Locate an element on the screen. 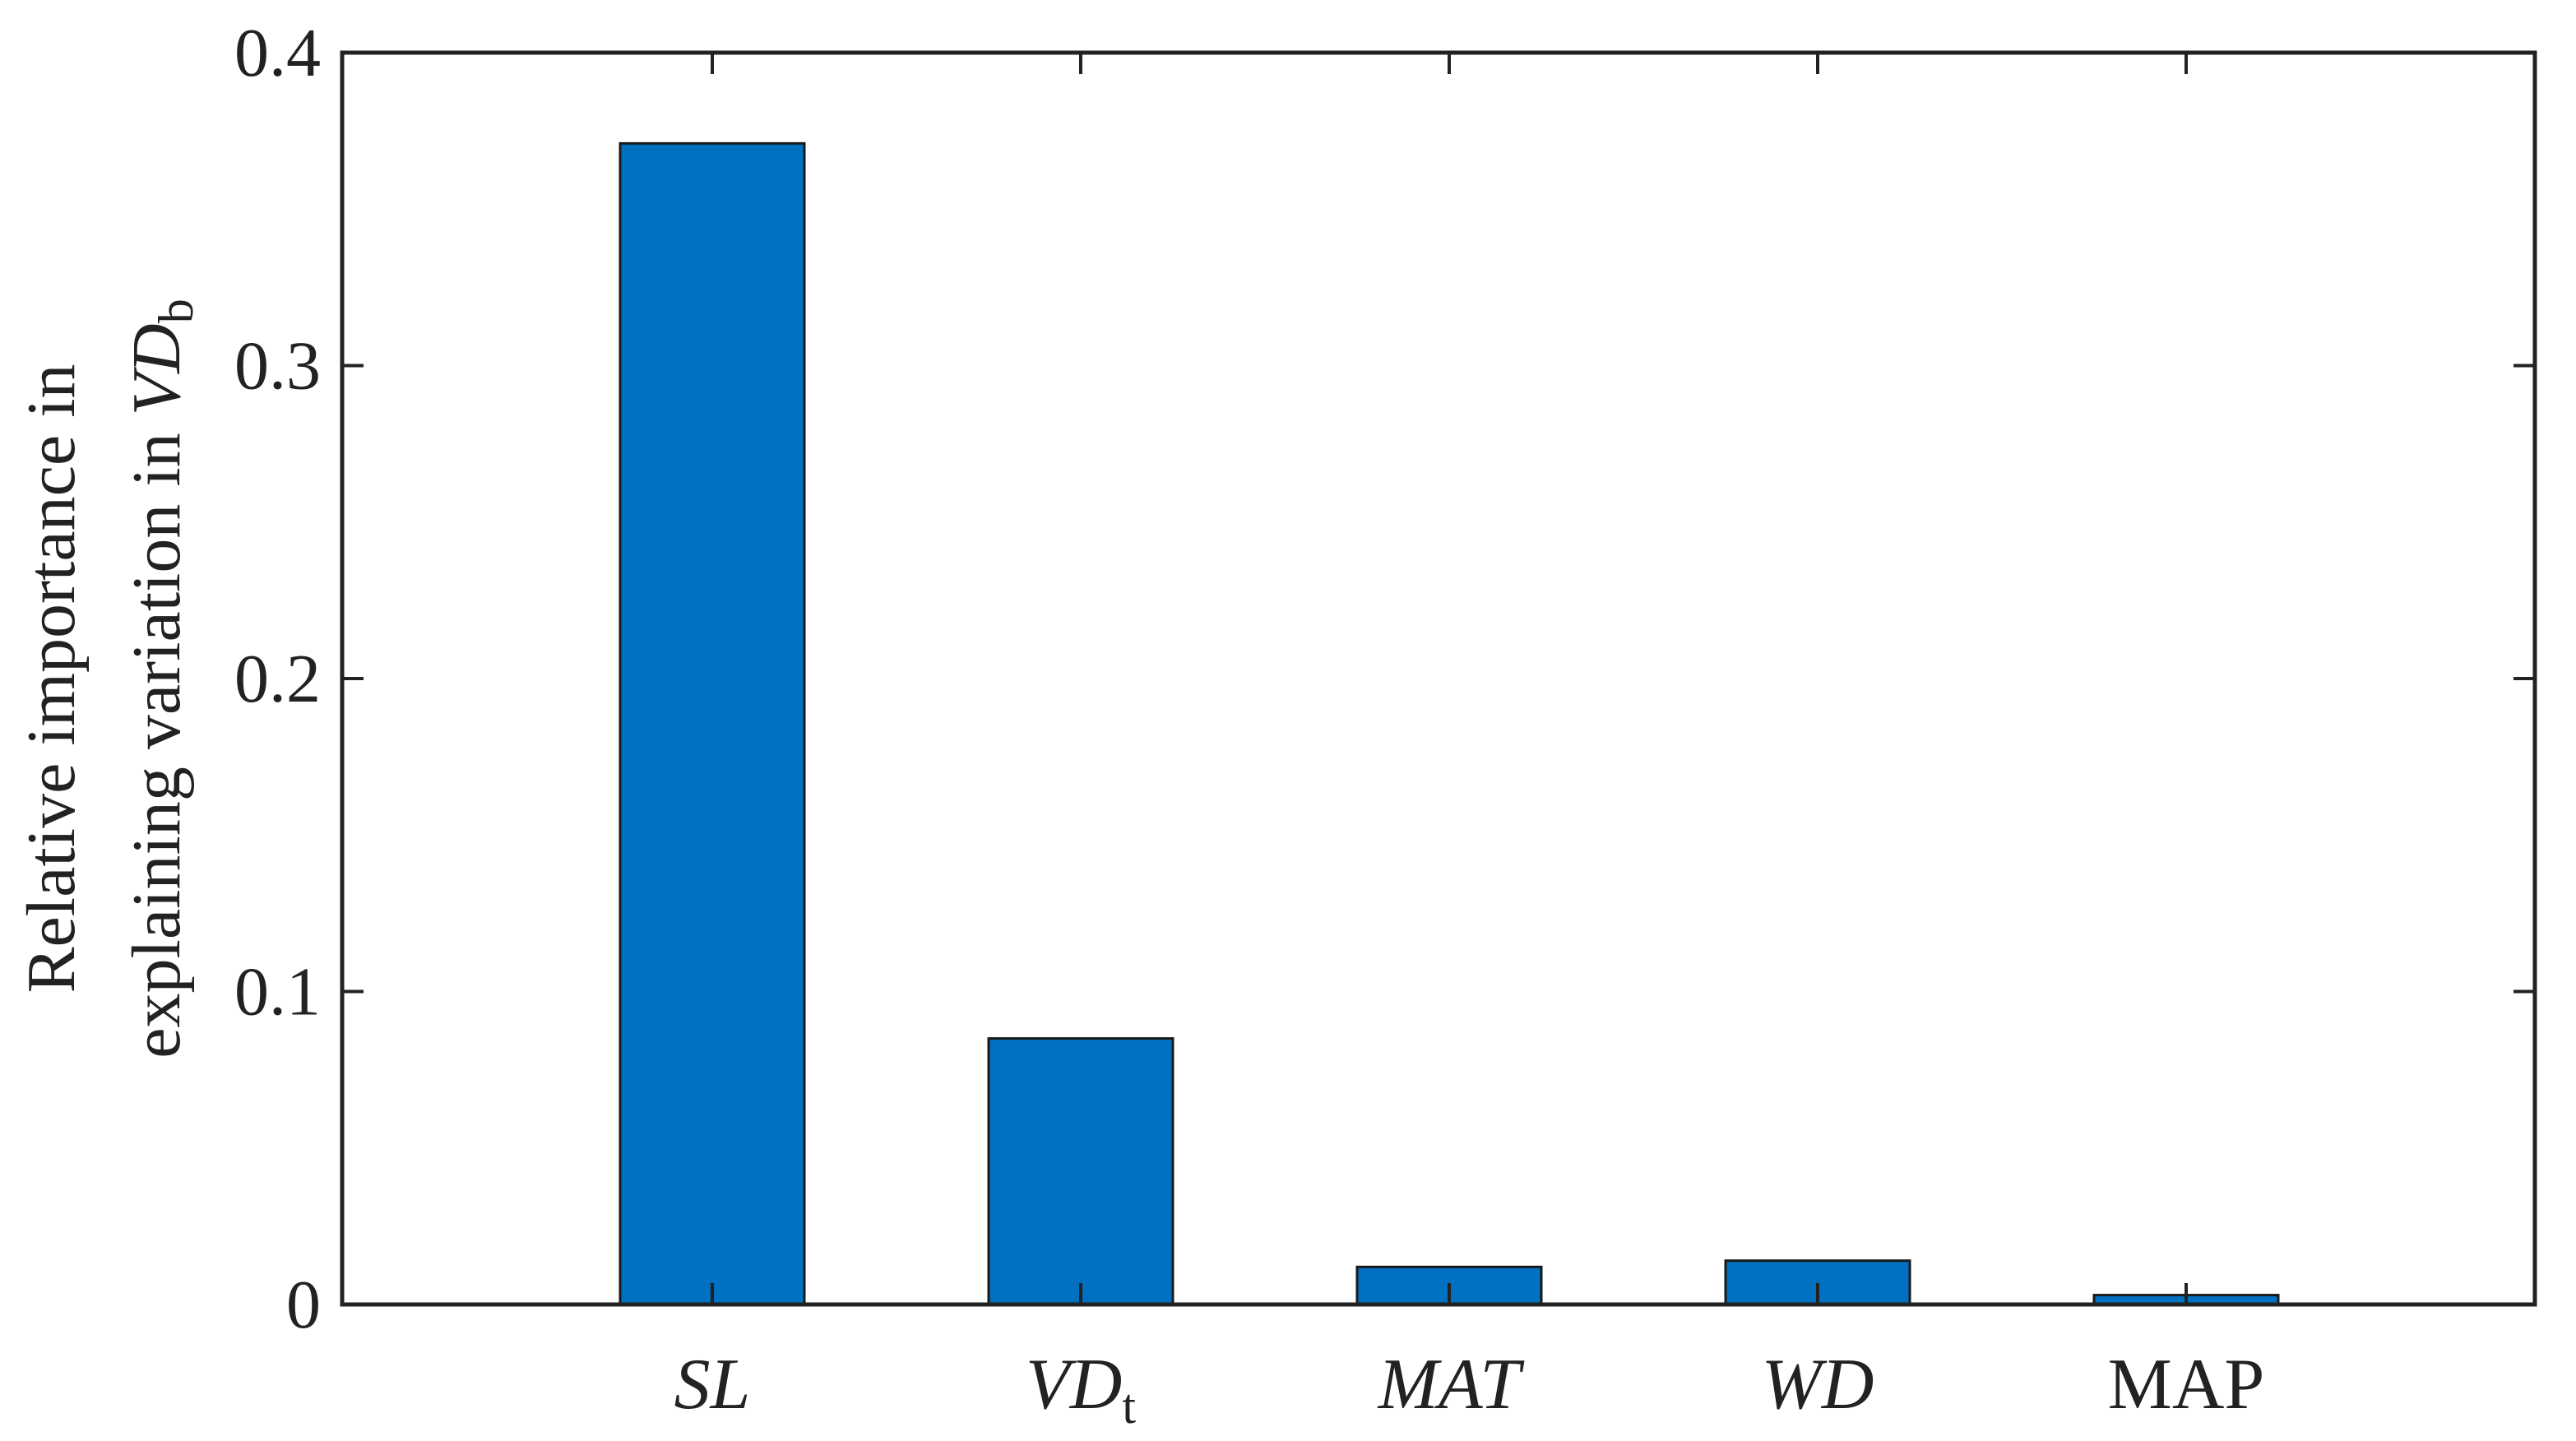 Image resolution: width=2576 pixels, height=1441 pixels. y-tick-label-4: 0.4 is located at coordinates (278, 53).